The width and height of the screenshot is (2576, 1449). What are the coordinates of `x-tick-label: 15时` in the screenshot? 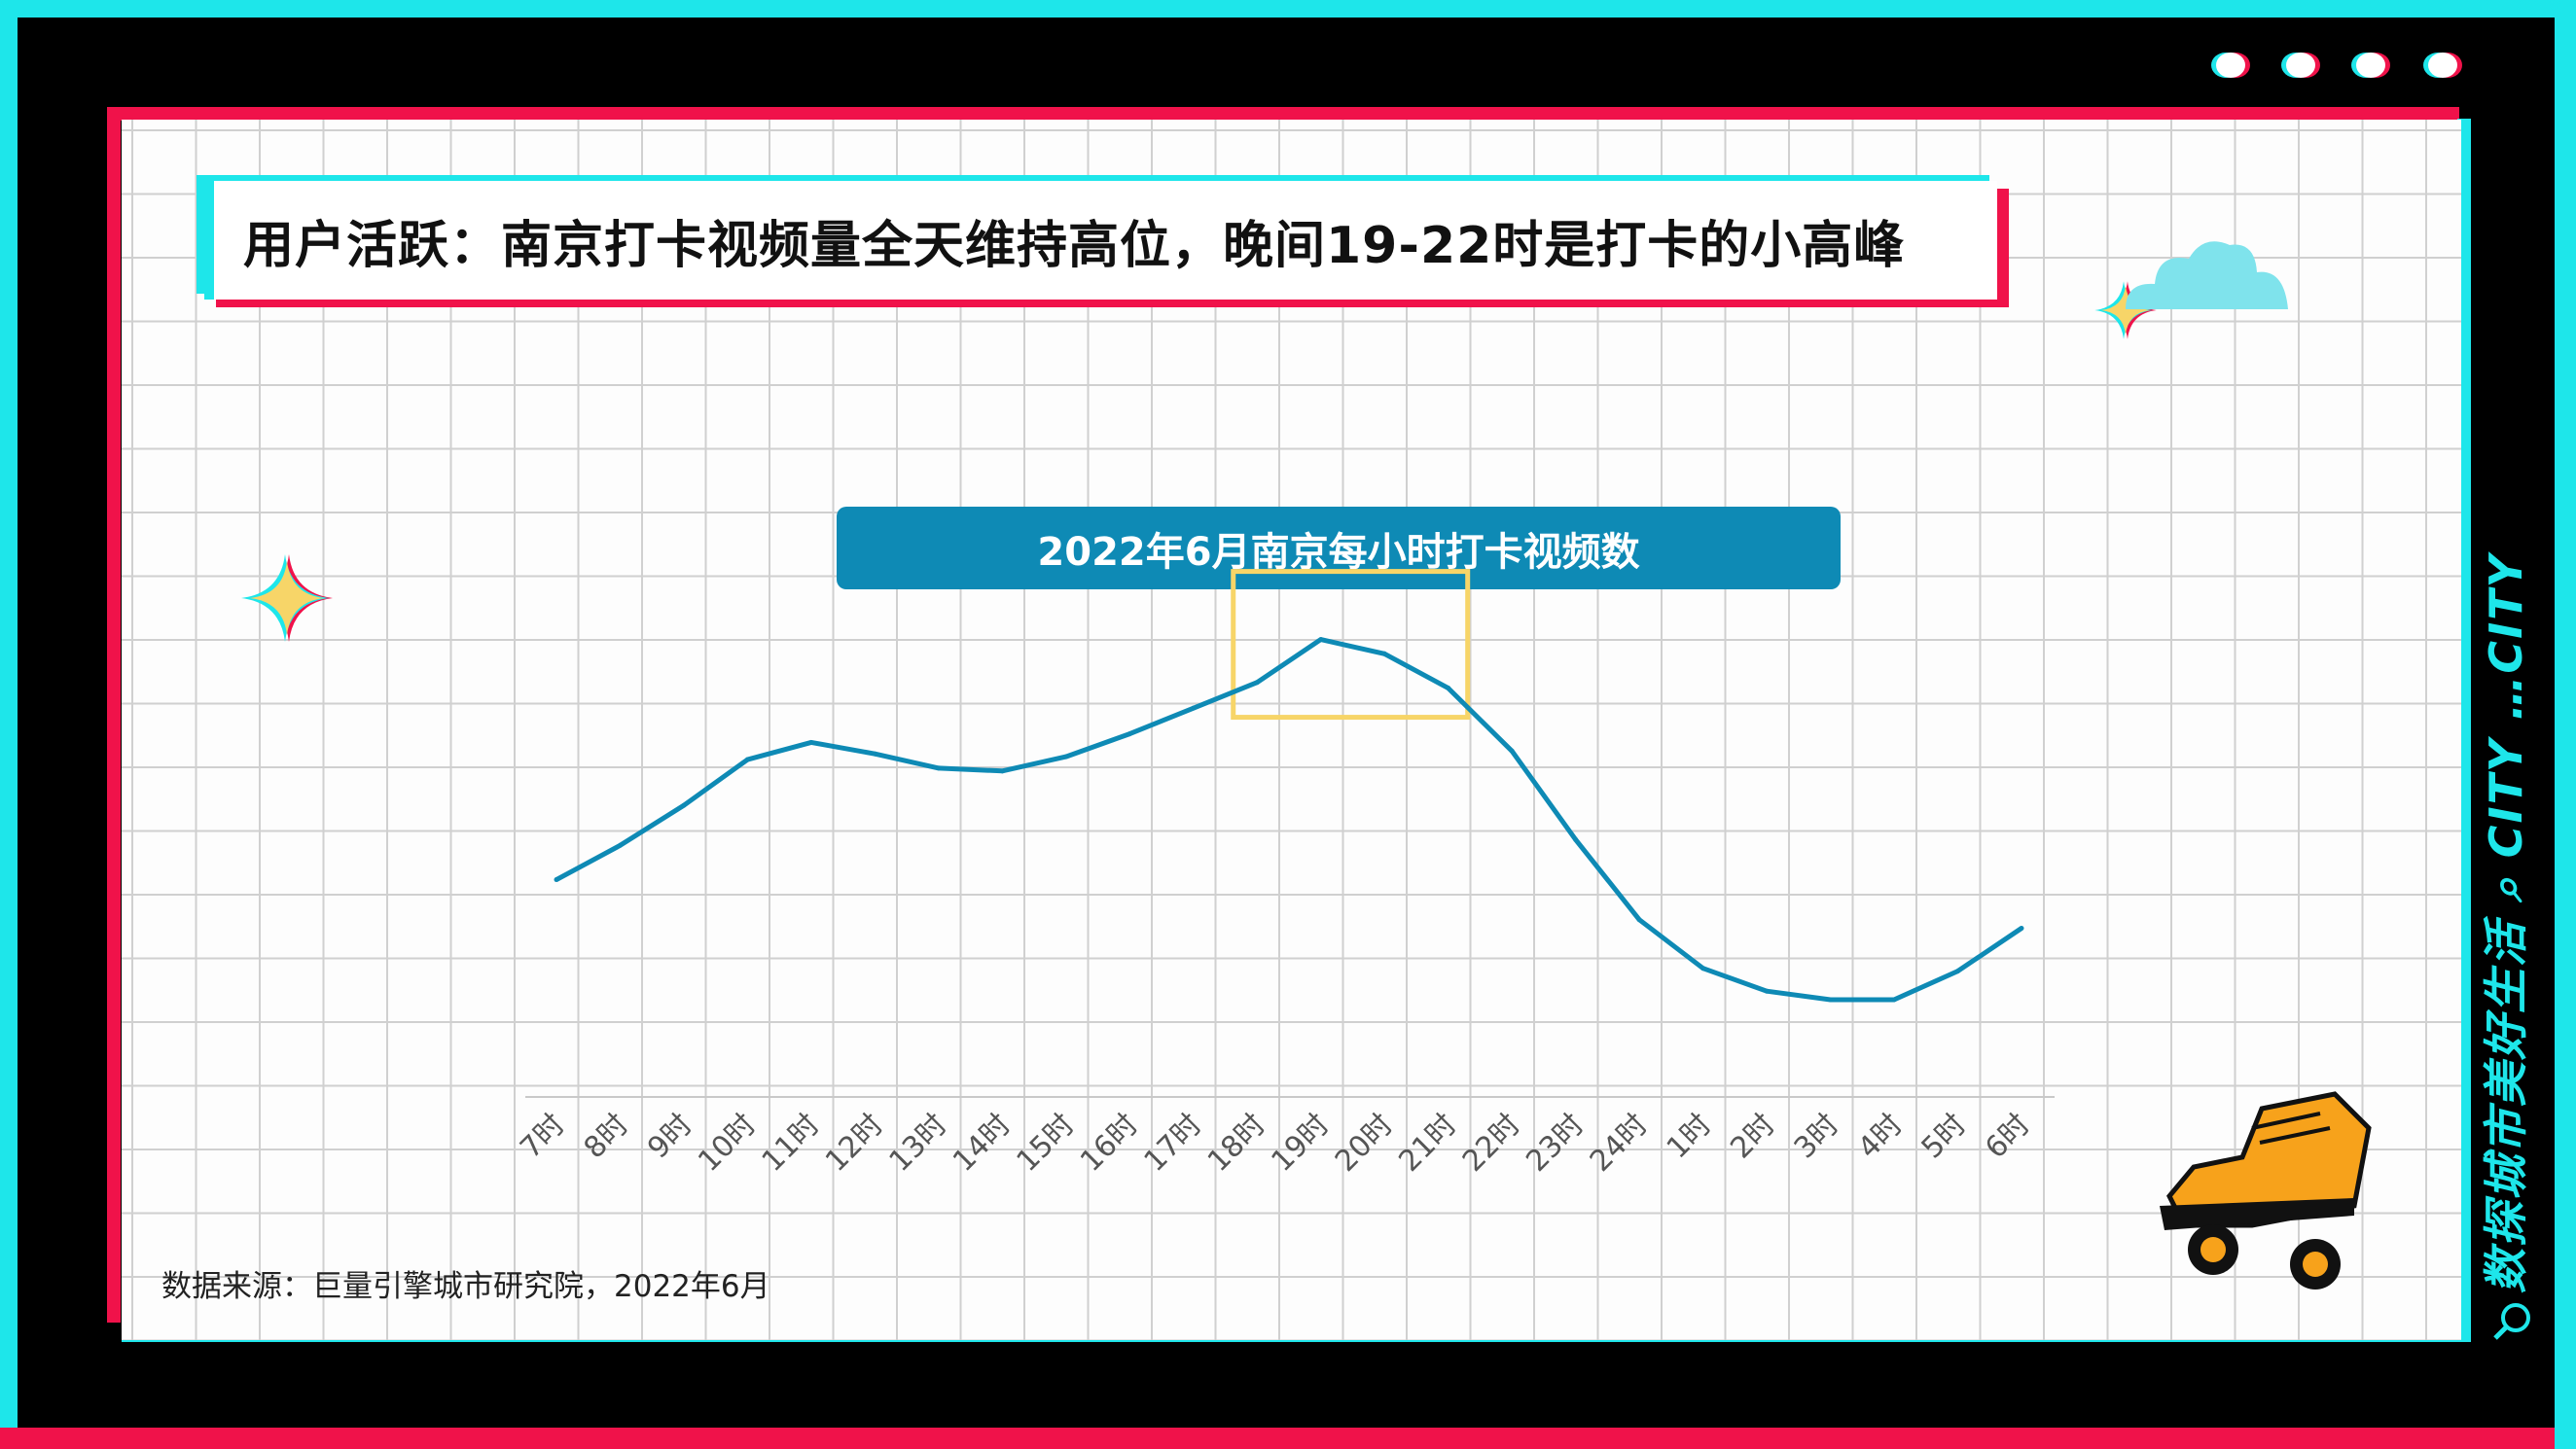 It's located at (1046, 1143).